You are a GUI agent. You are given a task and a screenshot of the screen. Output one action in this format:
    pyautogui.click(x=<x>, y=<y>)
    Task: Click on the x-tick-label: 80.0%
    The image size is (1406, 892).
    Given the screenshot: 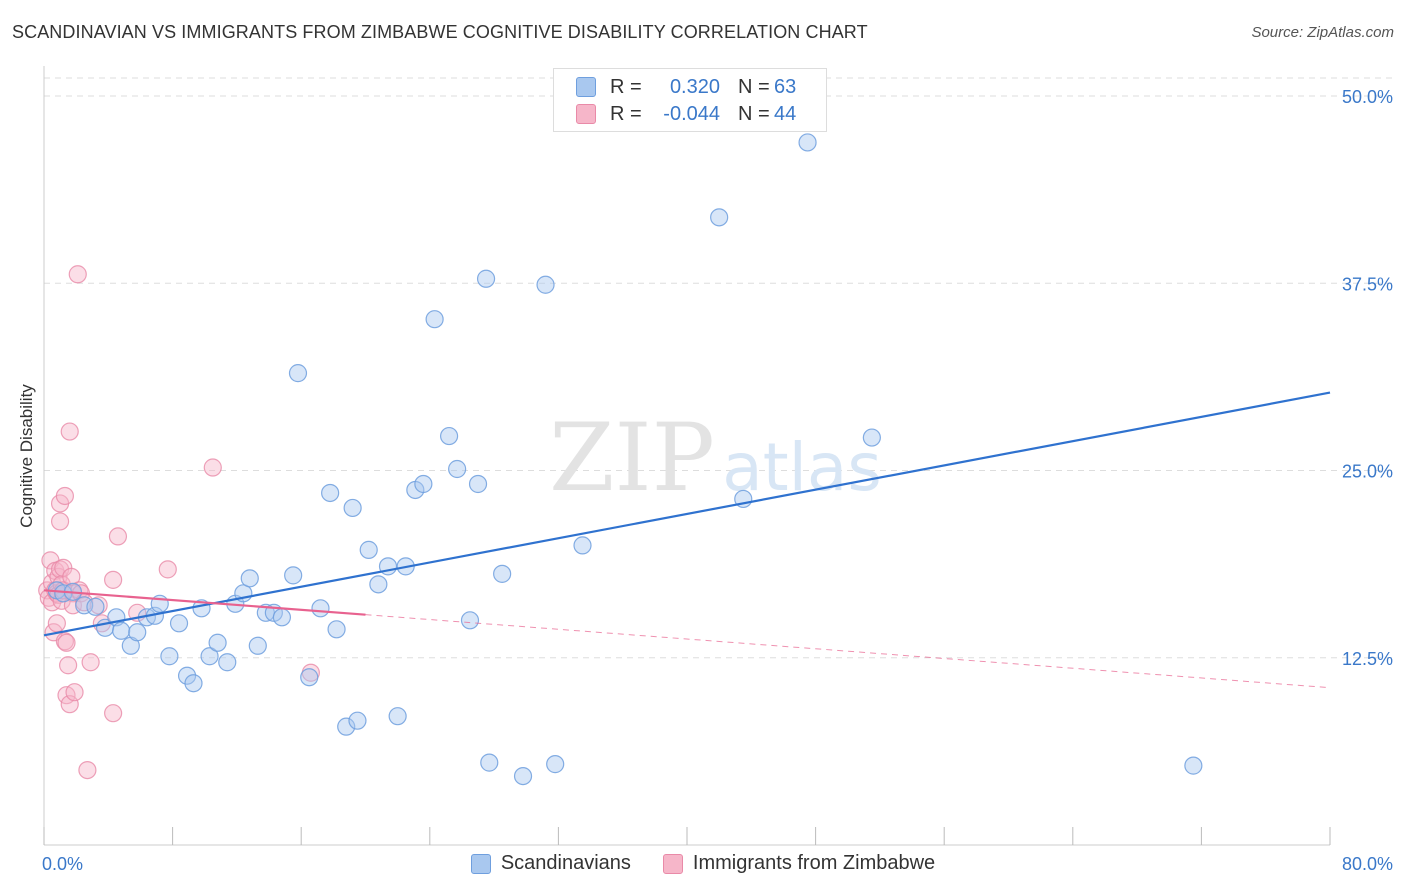 What is the action you would take?
    pyautogui.click(x=1367, y=864)
    